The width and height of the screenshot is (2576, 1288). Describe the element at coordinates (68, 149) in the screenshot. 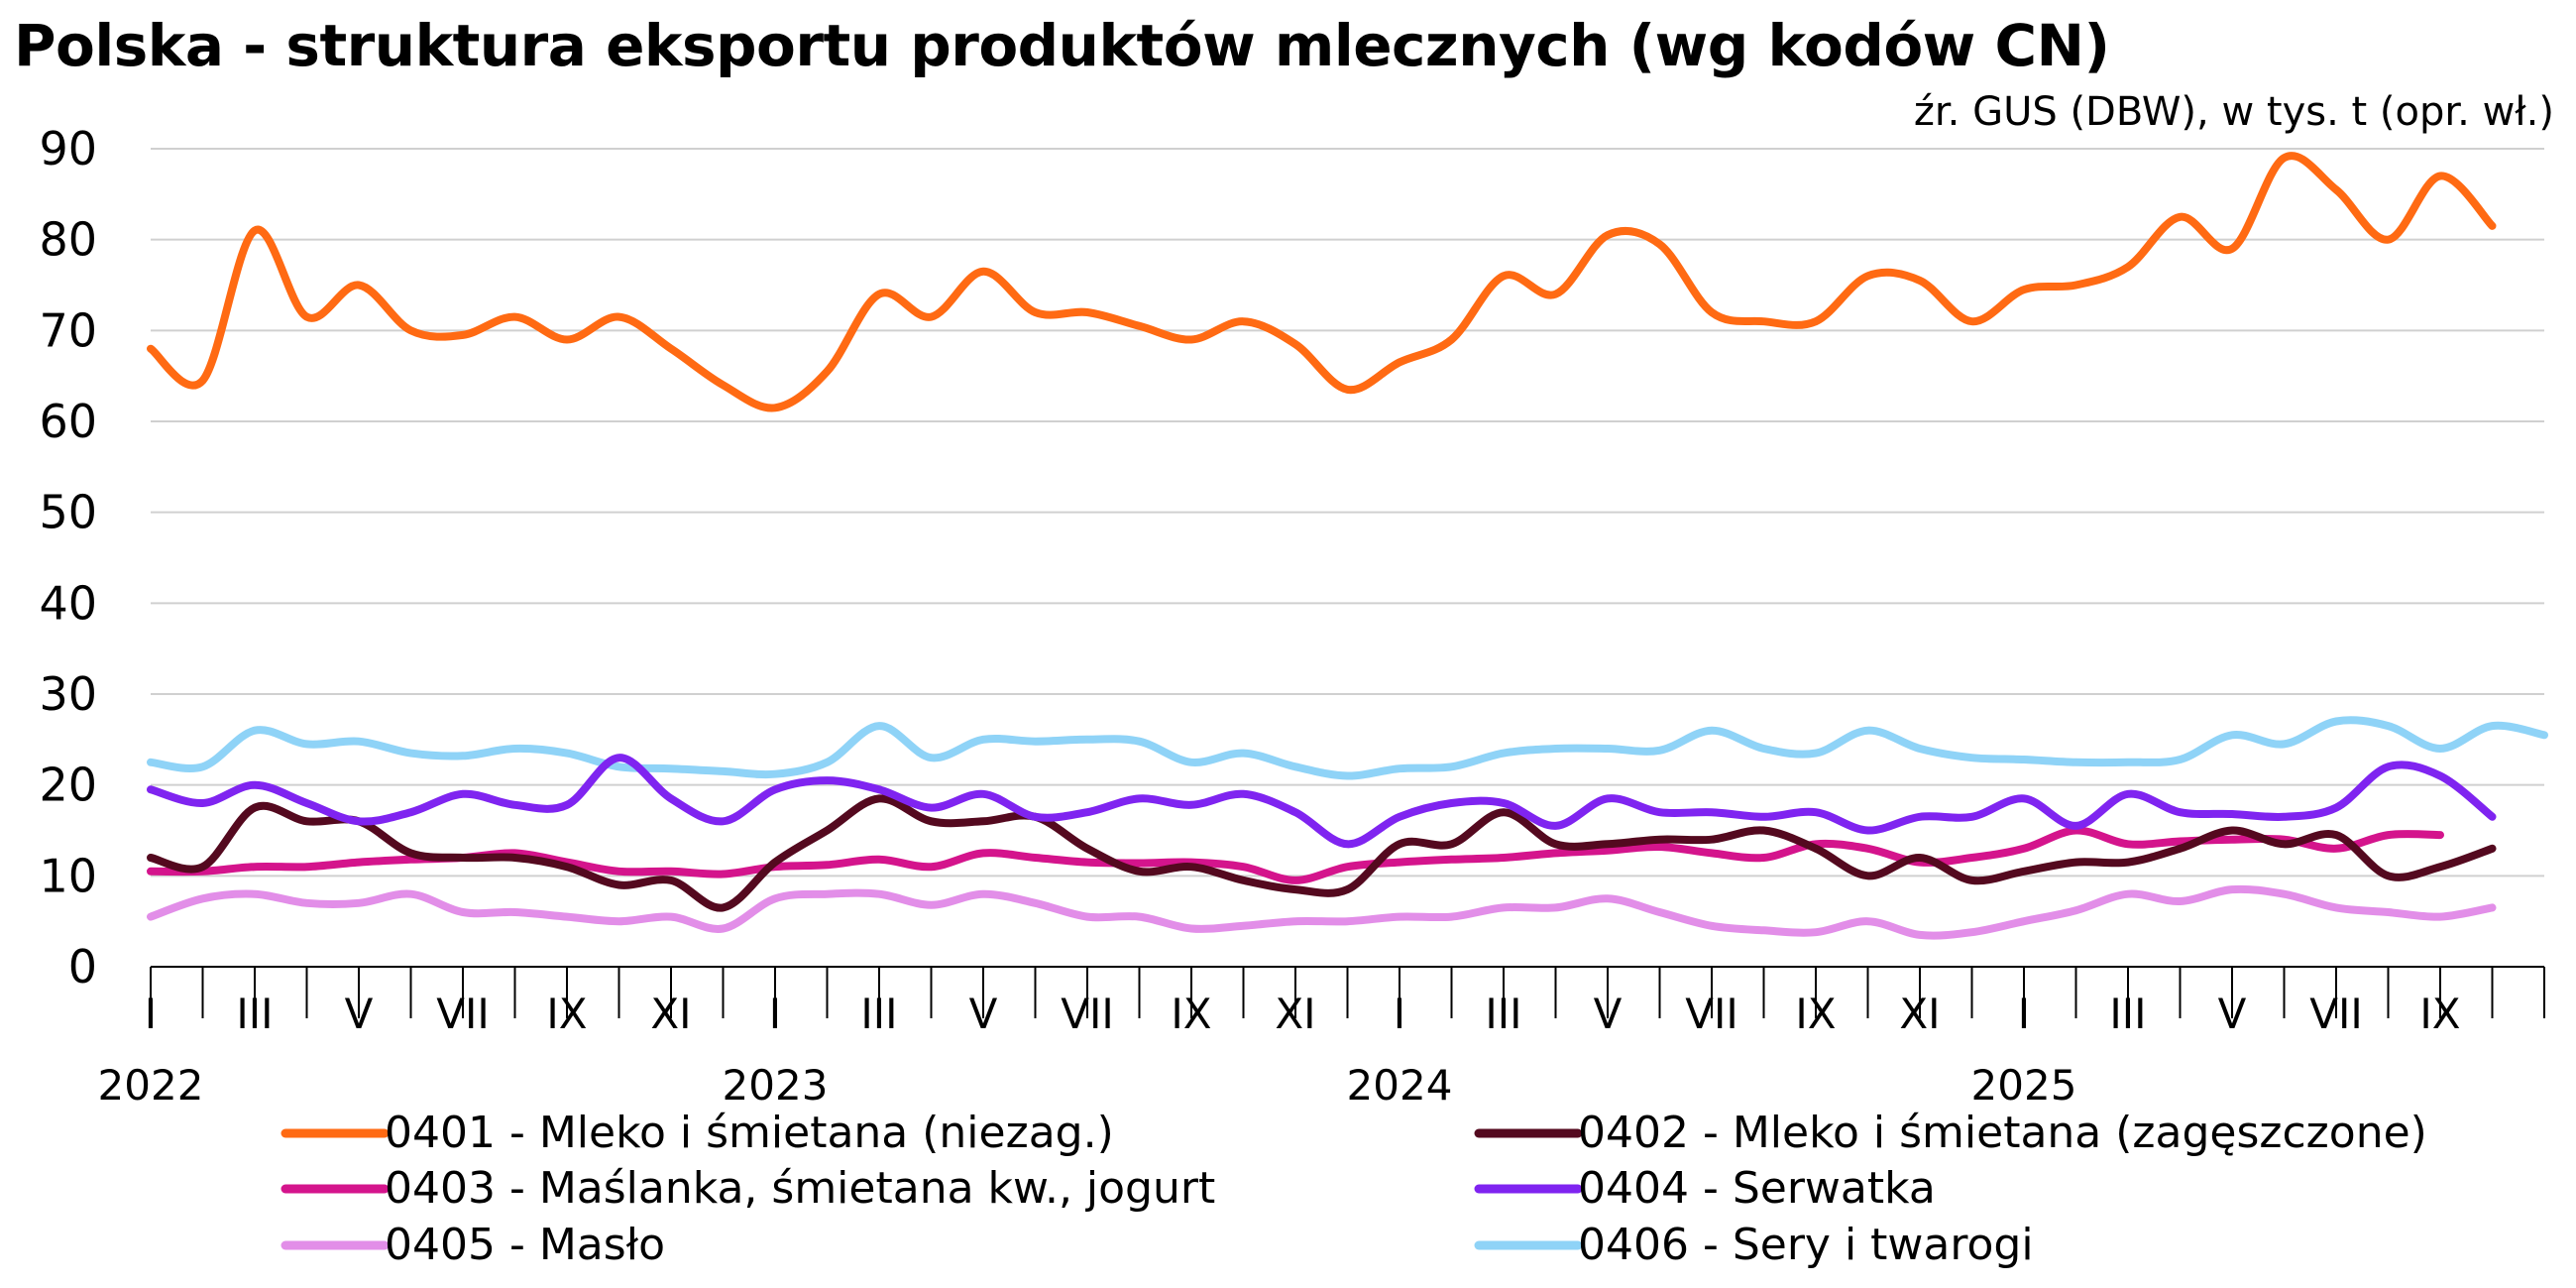

I see `y-tick-label: 90` at that location.